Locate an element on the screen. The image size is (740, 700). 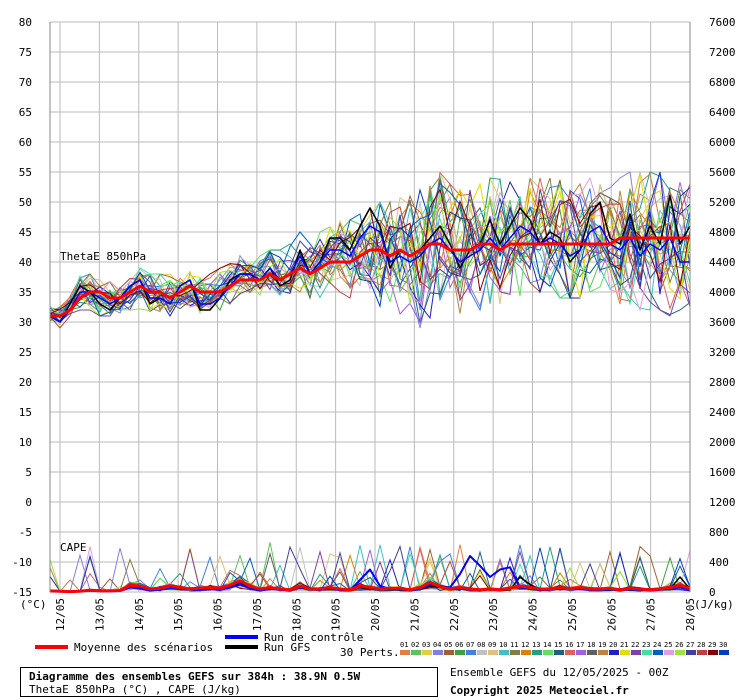
legend-pert-number: 25 is located at coordinates (668, 645).